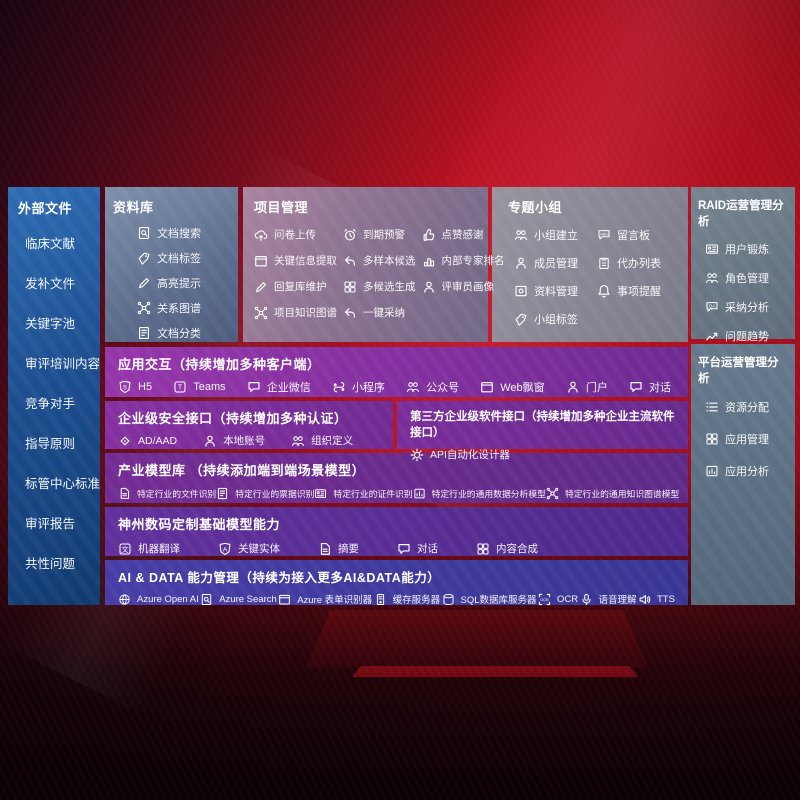  I want to click on summary-icon, so click(325, 549).